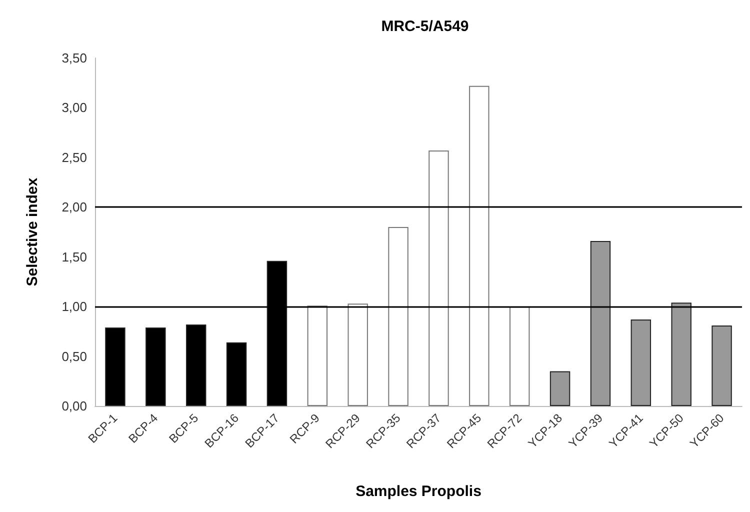 The height and width of the screenshot is (512, 750). What do you see at coordinates (74, 58) in the screenshot?
I see `y-tick-label: 3,50` at bounding box center [74, 58].